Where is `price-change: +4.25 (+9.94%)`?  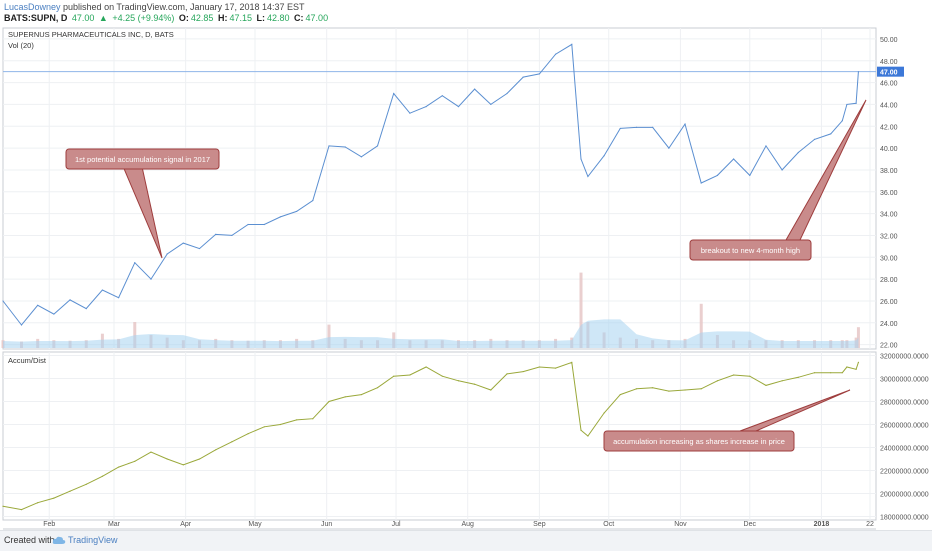
price-change: +4.25 (+9.94%) is located at coordinates (143, 18).